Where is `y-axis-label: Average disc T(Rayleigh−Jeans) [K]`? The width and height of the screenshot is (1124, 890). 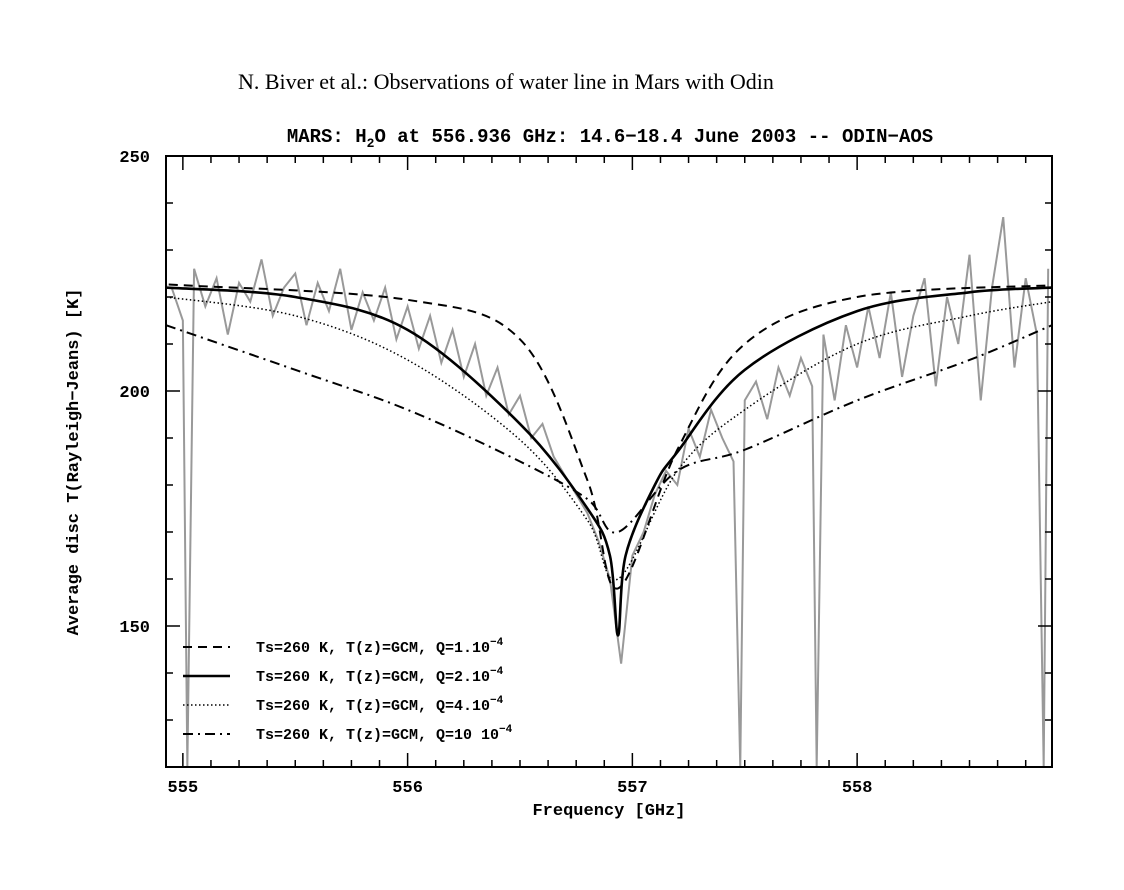 y-axis-label: Average disc T(Rayleigh−Jeans) [K] is located at coordinates (74, 462).